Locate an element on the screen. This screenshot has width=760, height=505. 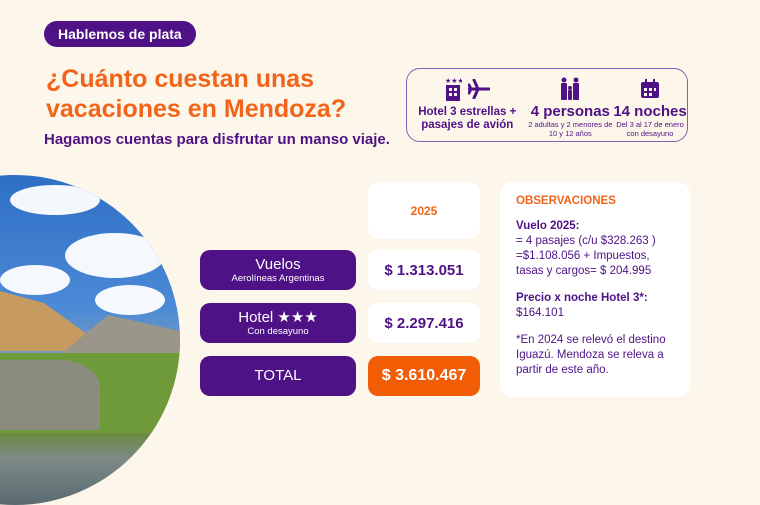
info-hotel-flight-label: Hotel 3 estrellas + pasajes de avión is located at coordinates (467, 118).